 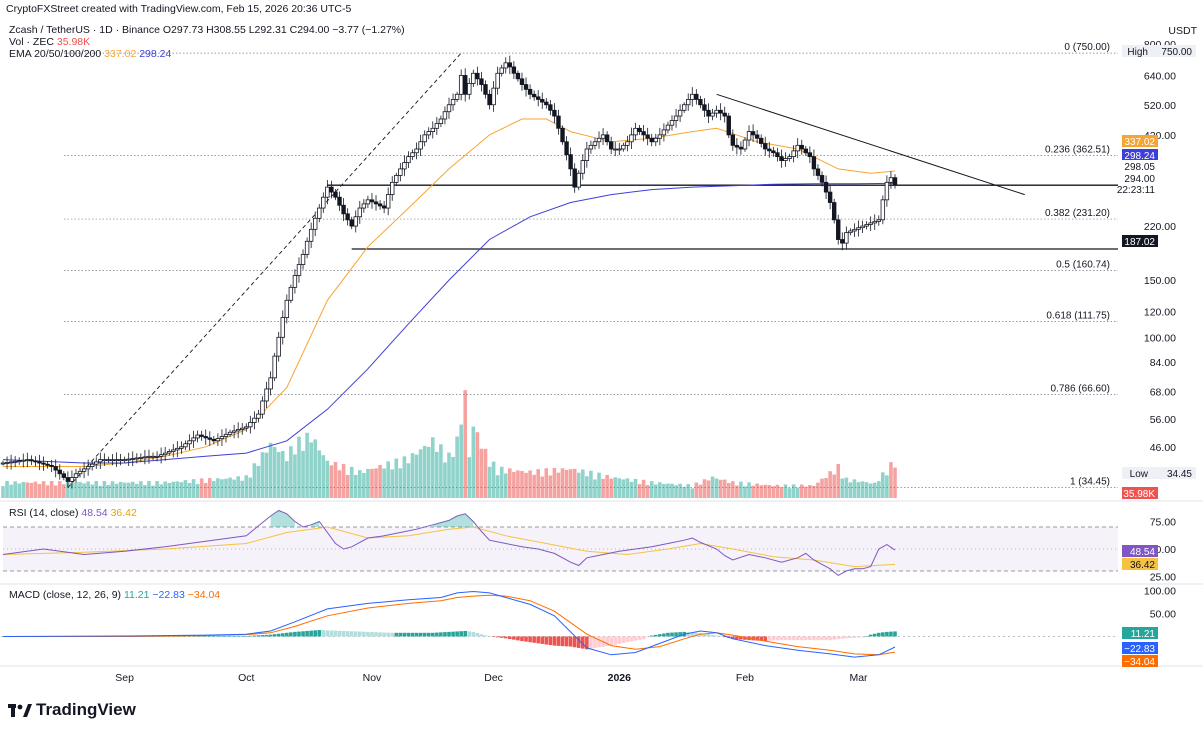 What do you see at coordinates (1160, 106) in the screenshot?
I see `price-axis-tick: 520.00` at bounding box center [1160, 106].